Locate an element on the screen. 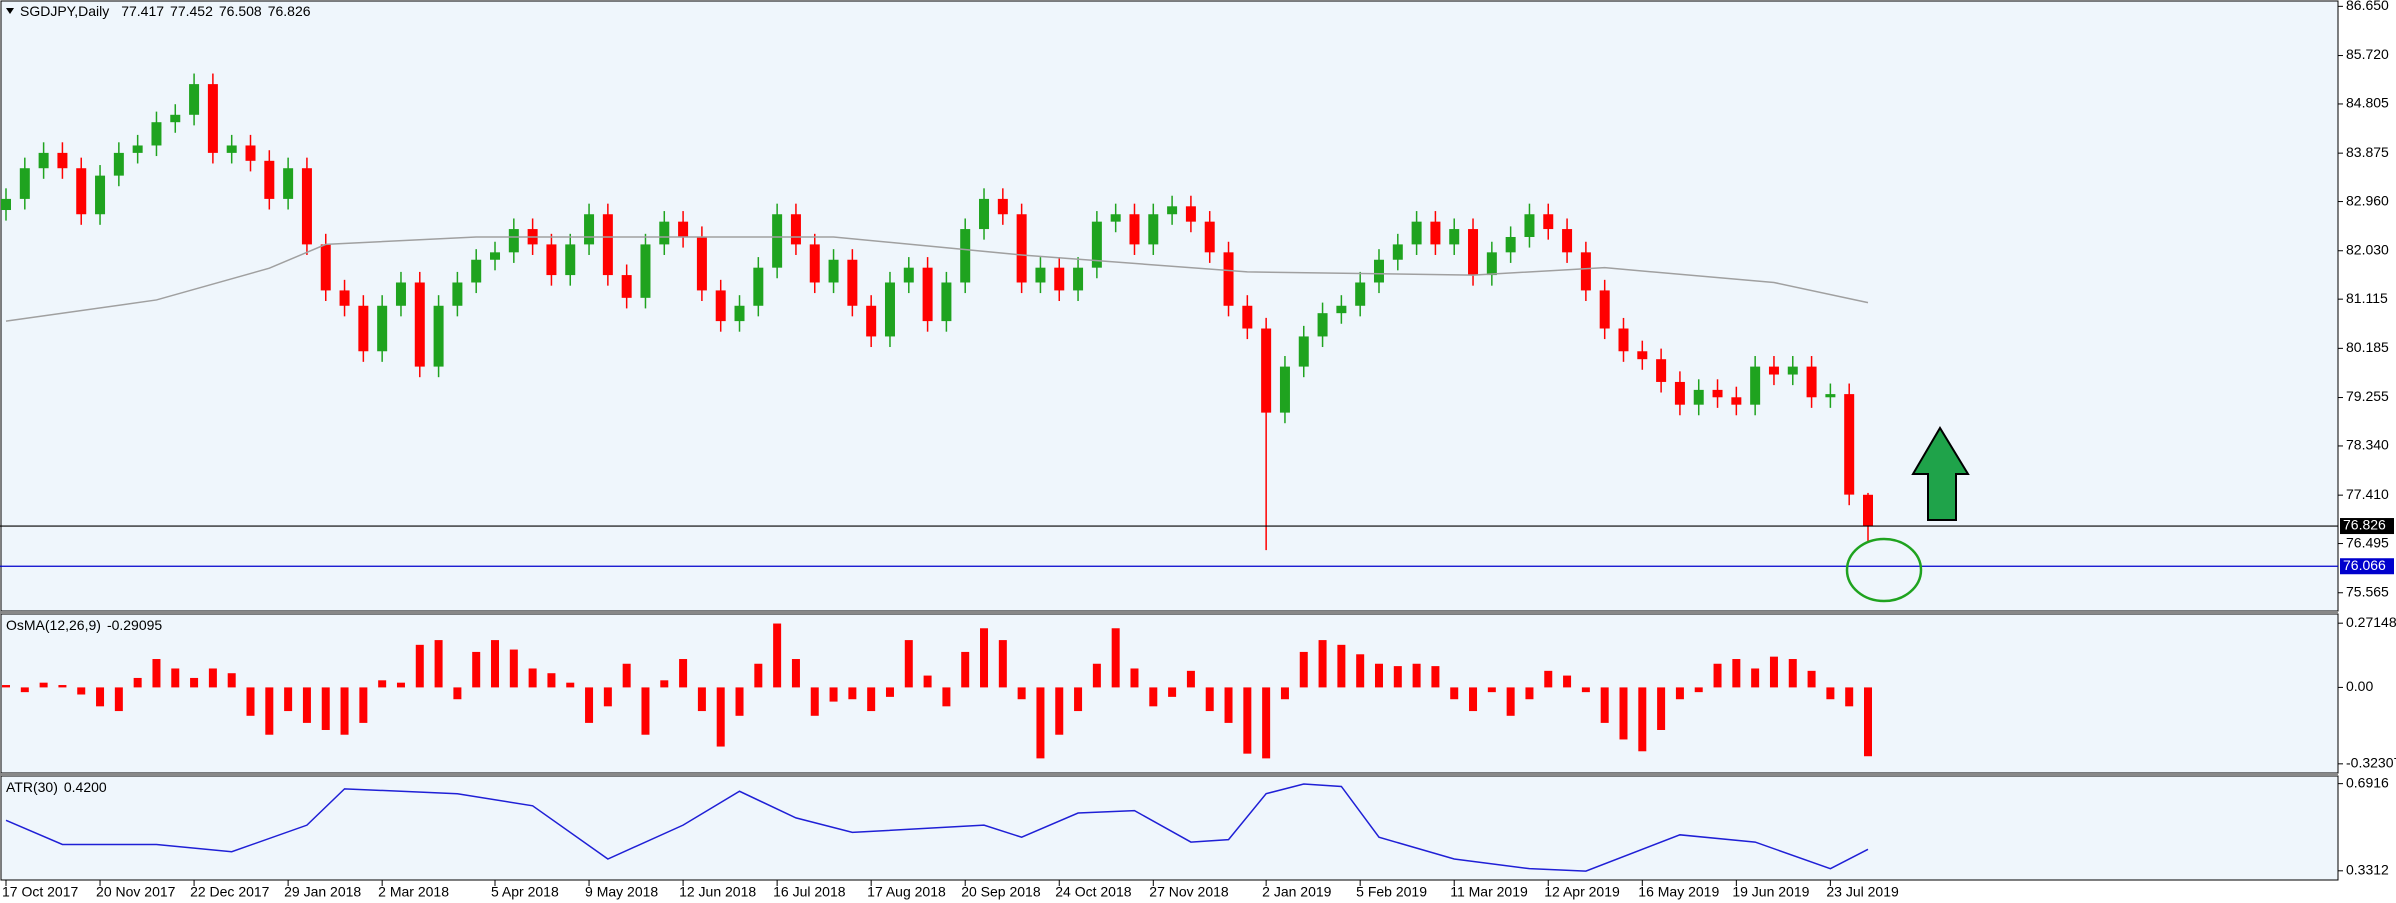 This screenshot has width=2396, height=903. x-tick-label: 19 Jun 2019 is located at coordinates (1770, 892).